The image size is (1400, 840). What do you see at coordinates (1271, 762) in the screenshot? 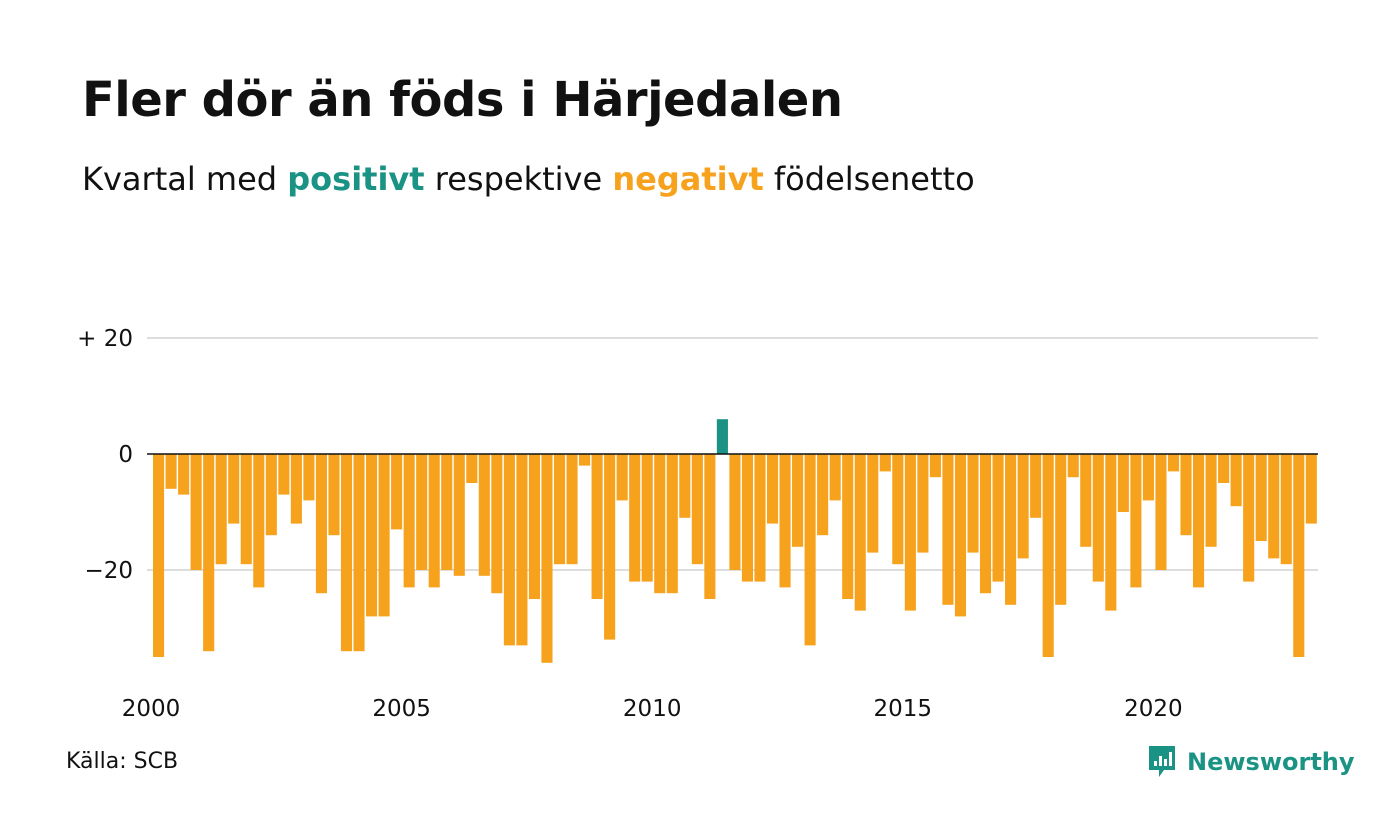
I see `brand-name: Newsworthy` at bounding box center [1271, 762].